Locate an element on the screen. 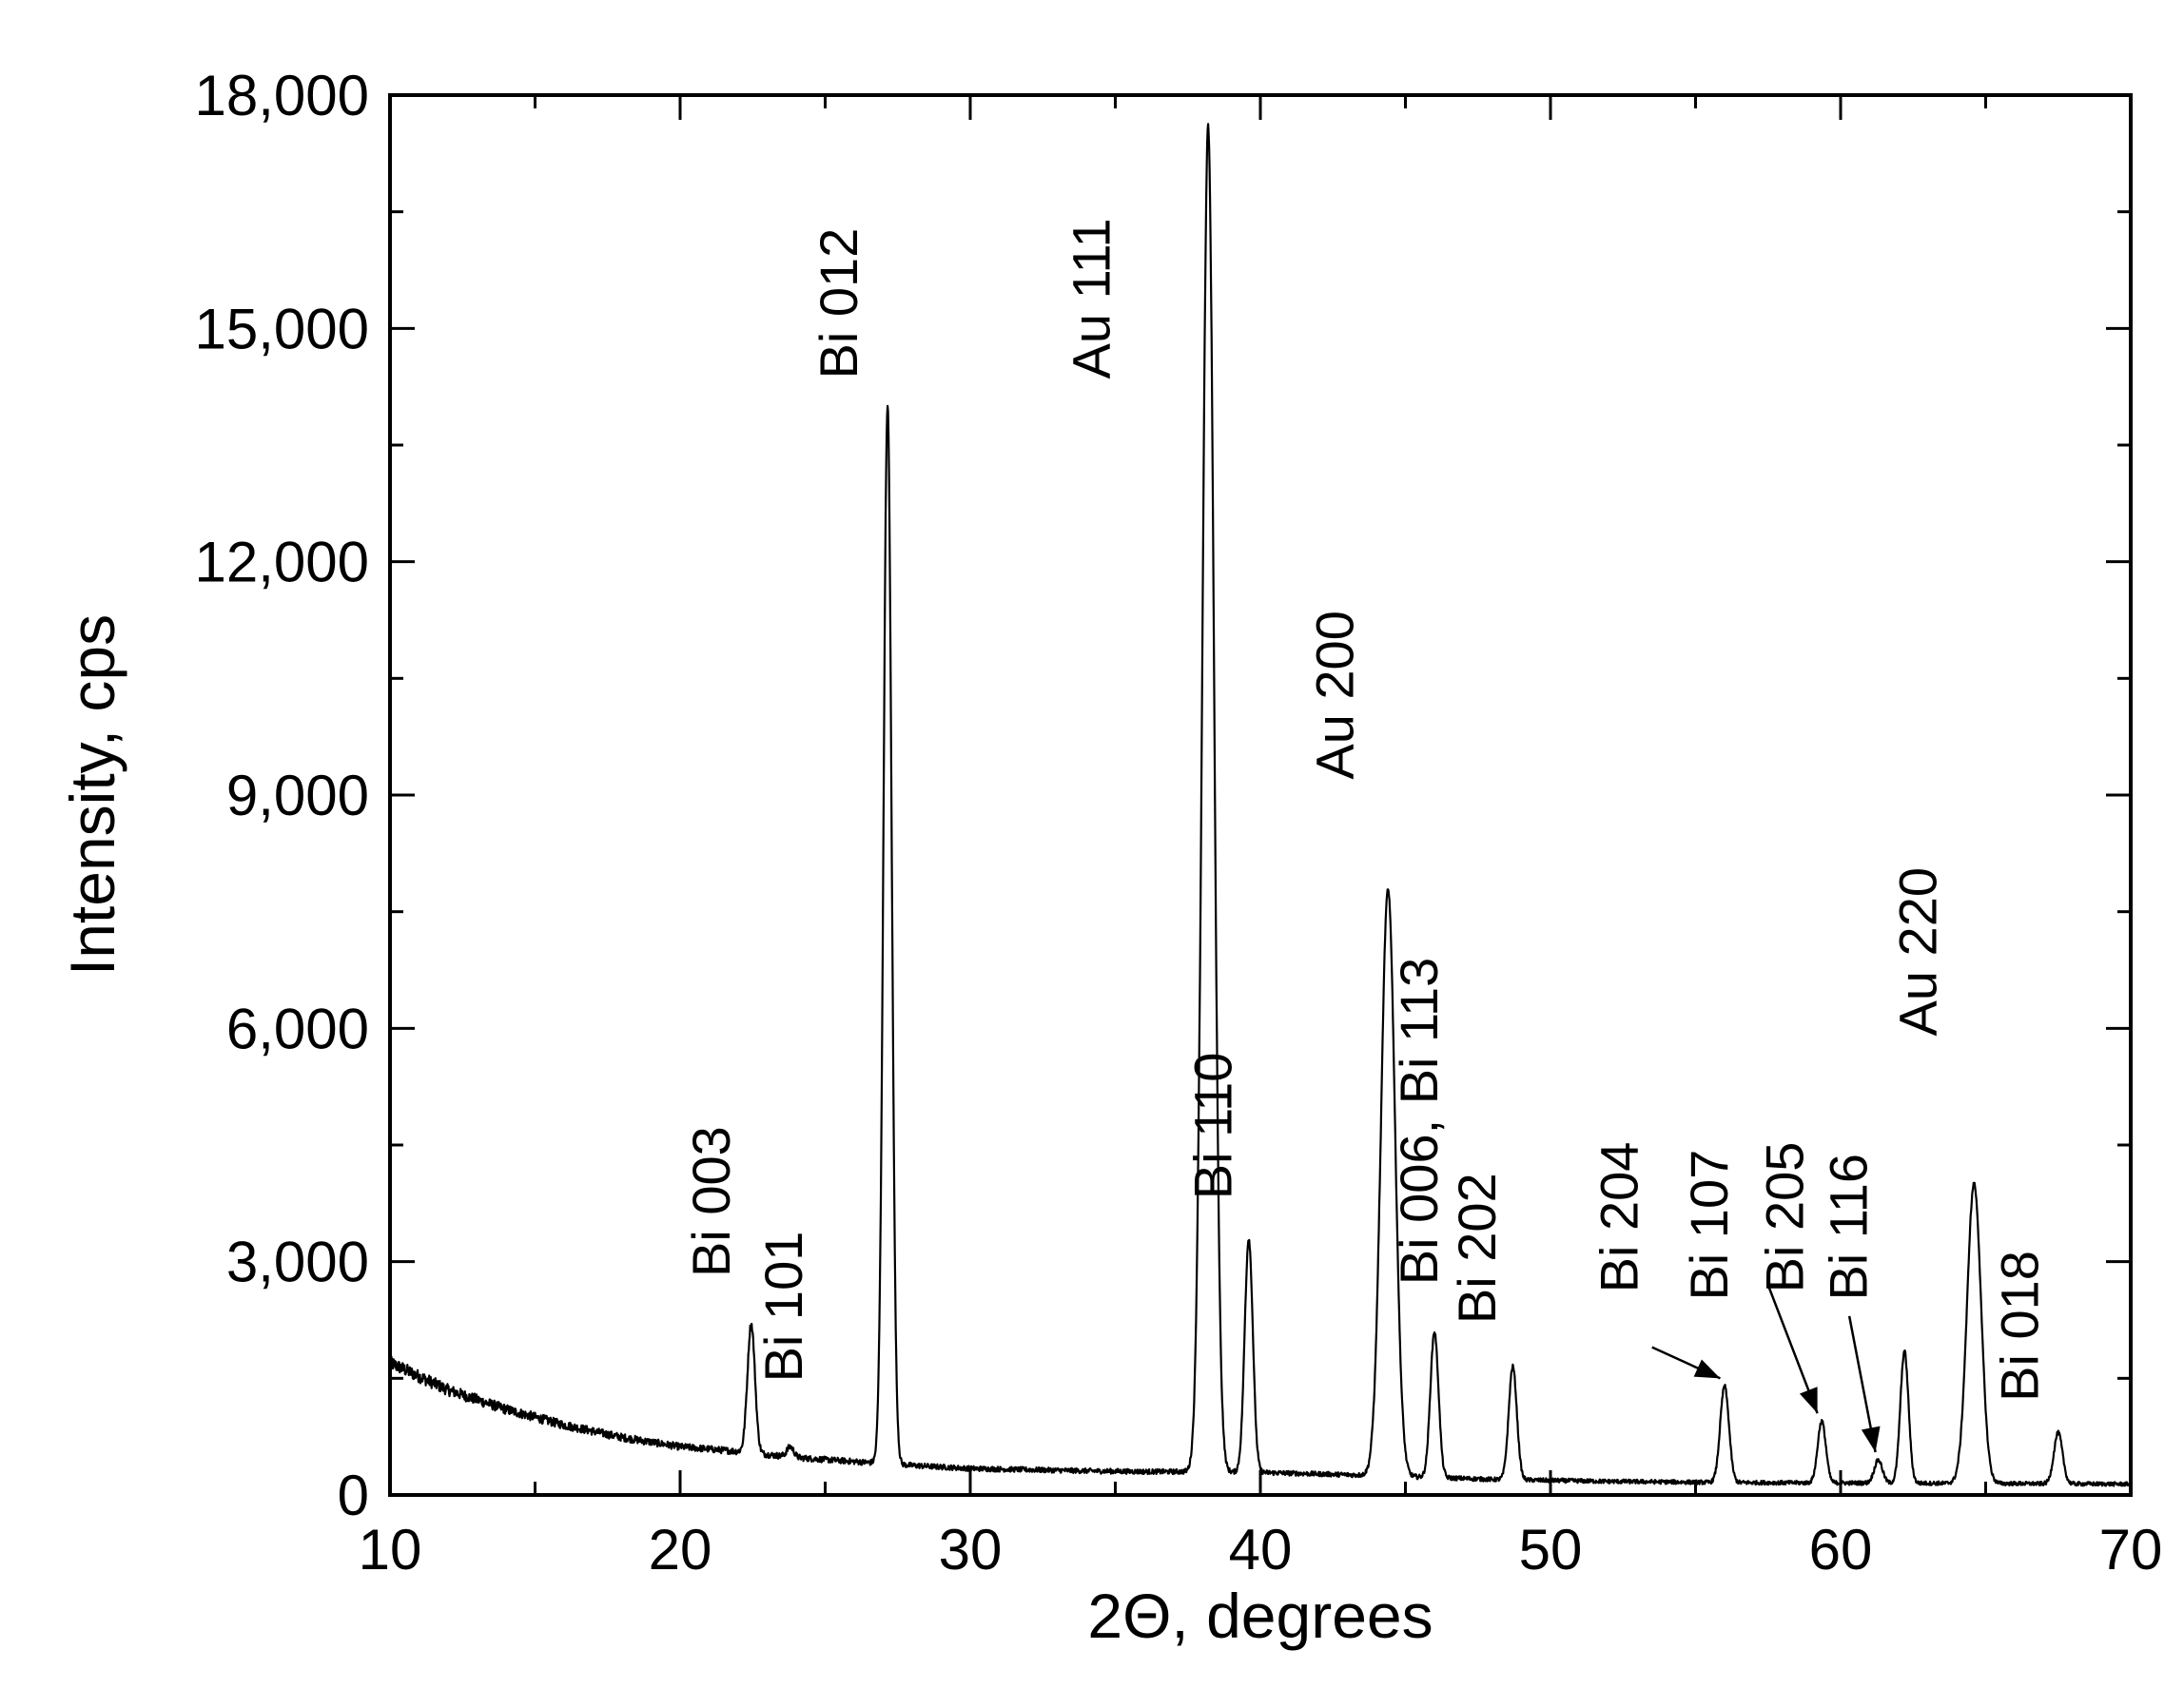  y-tick-label: 6,000 is located at coordinates (297, 1028).